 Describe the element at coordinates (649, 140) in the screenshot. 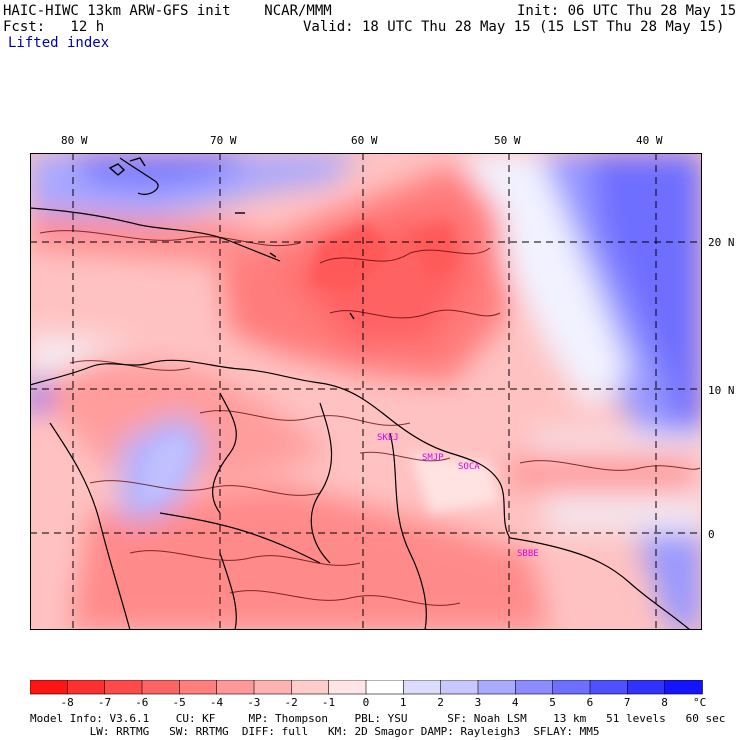

I see `lon-label-40w: 40 W` at that location.